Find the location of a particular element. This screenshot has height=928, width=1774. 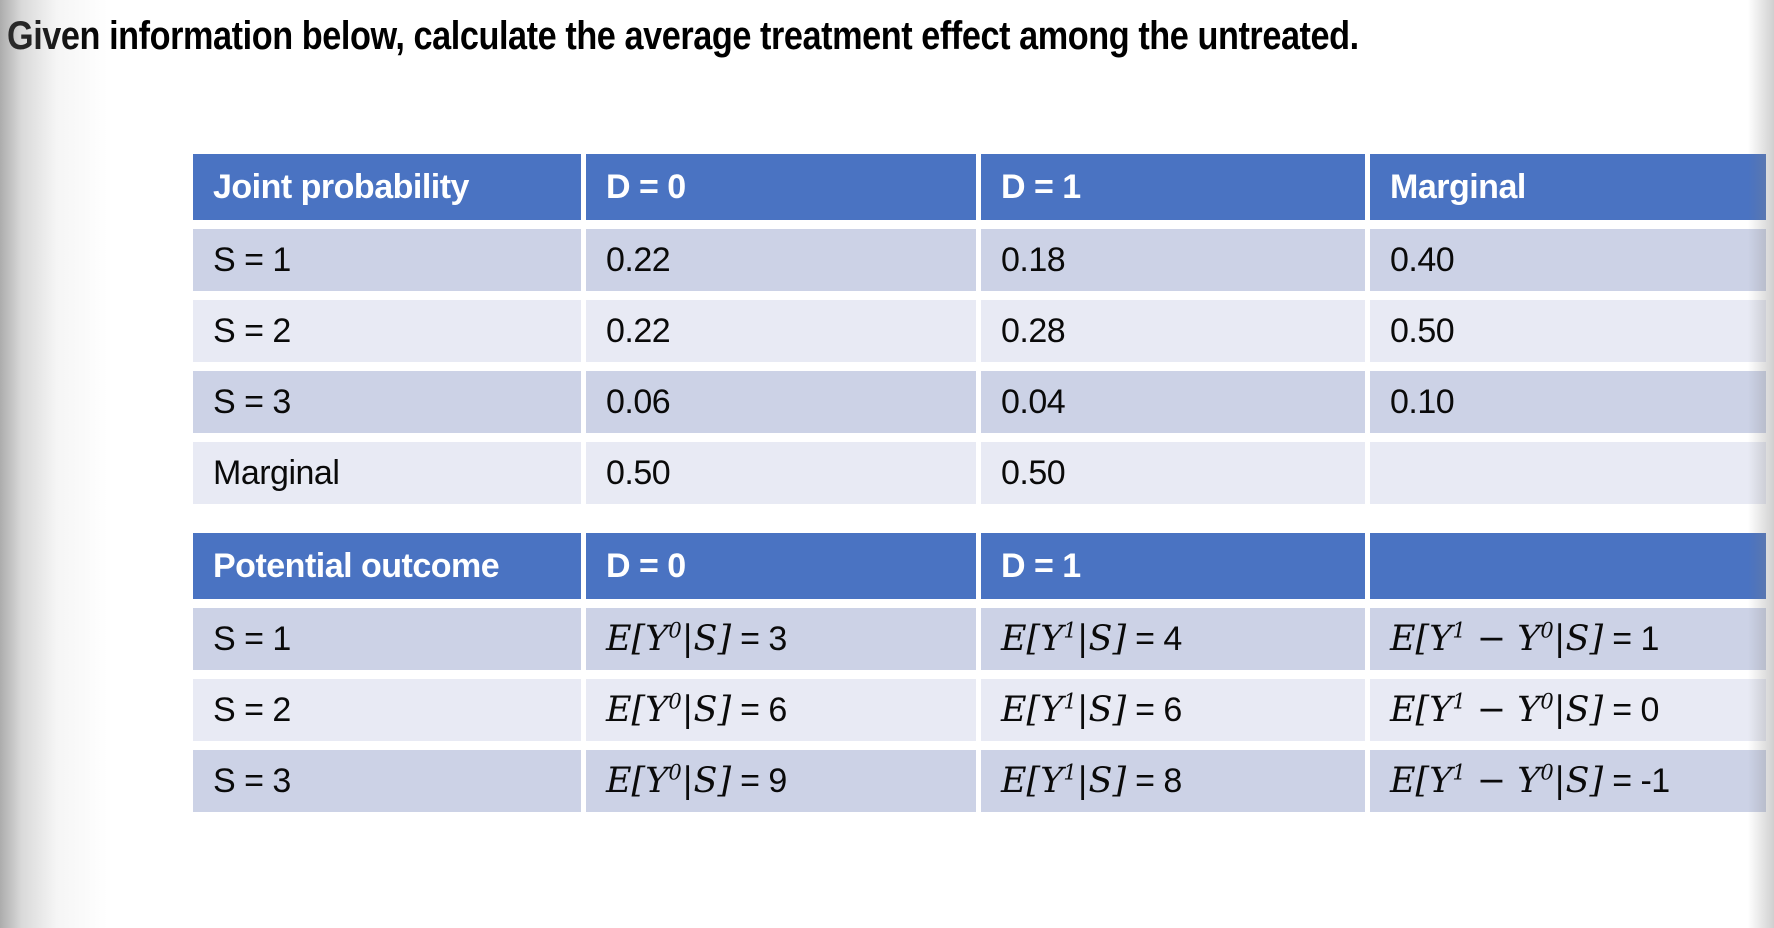

joint-row-s2: S = 2 0.22 0.28 0.50 is located at coordinates (979, 335).